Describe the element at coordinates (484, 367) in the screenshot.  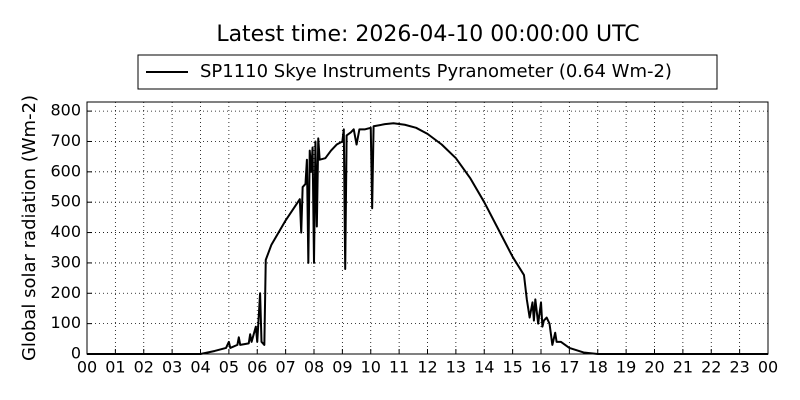
I see `x-tick-label: 14` at that location.